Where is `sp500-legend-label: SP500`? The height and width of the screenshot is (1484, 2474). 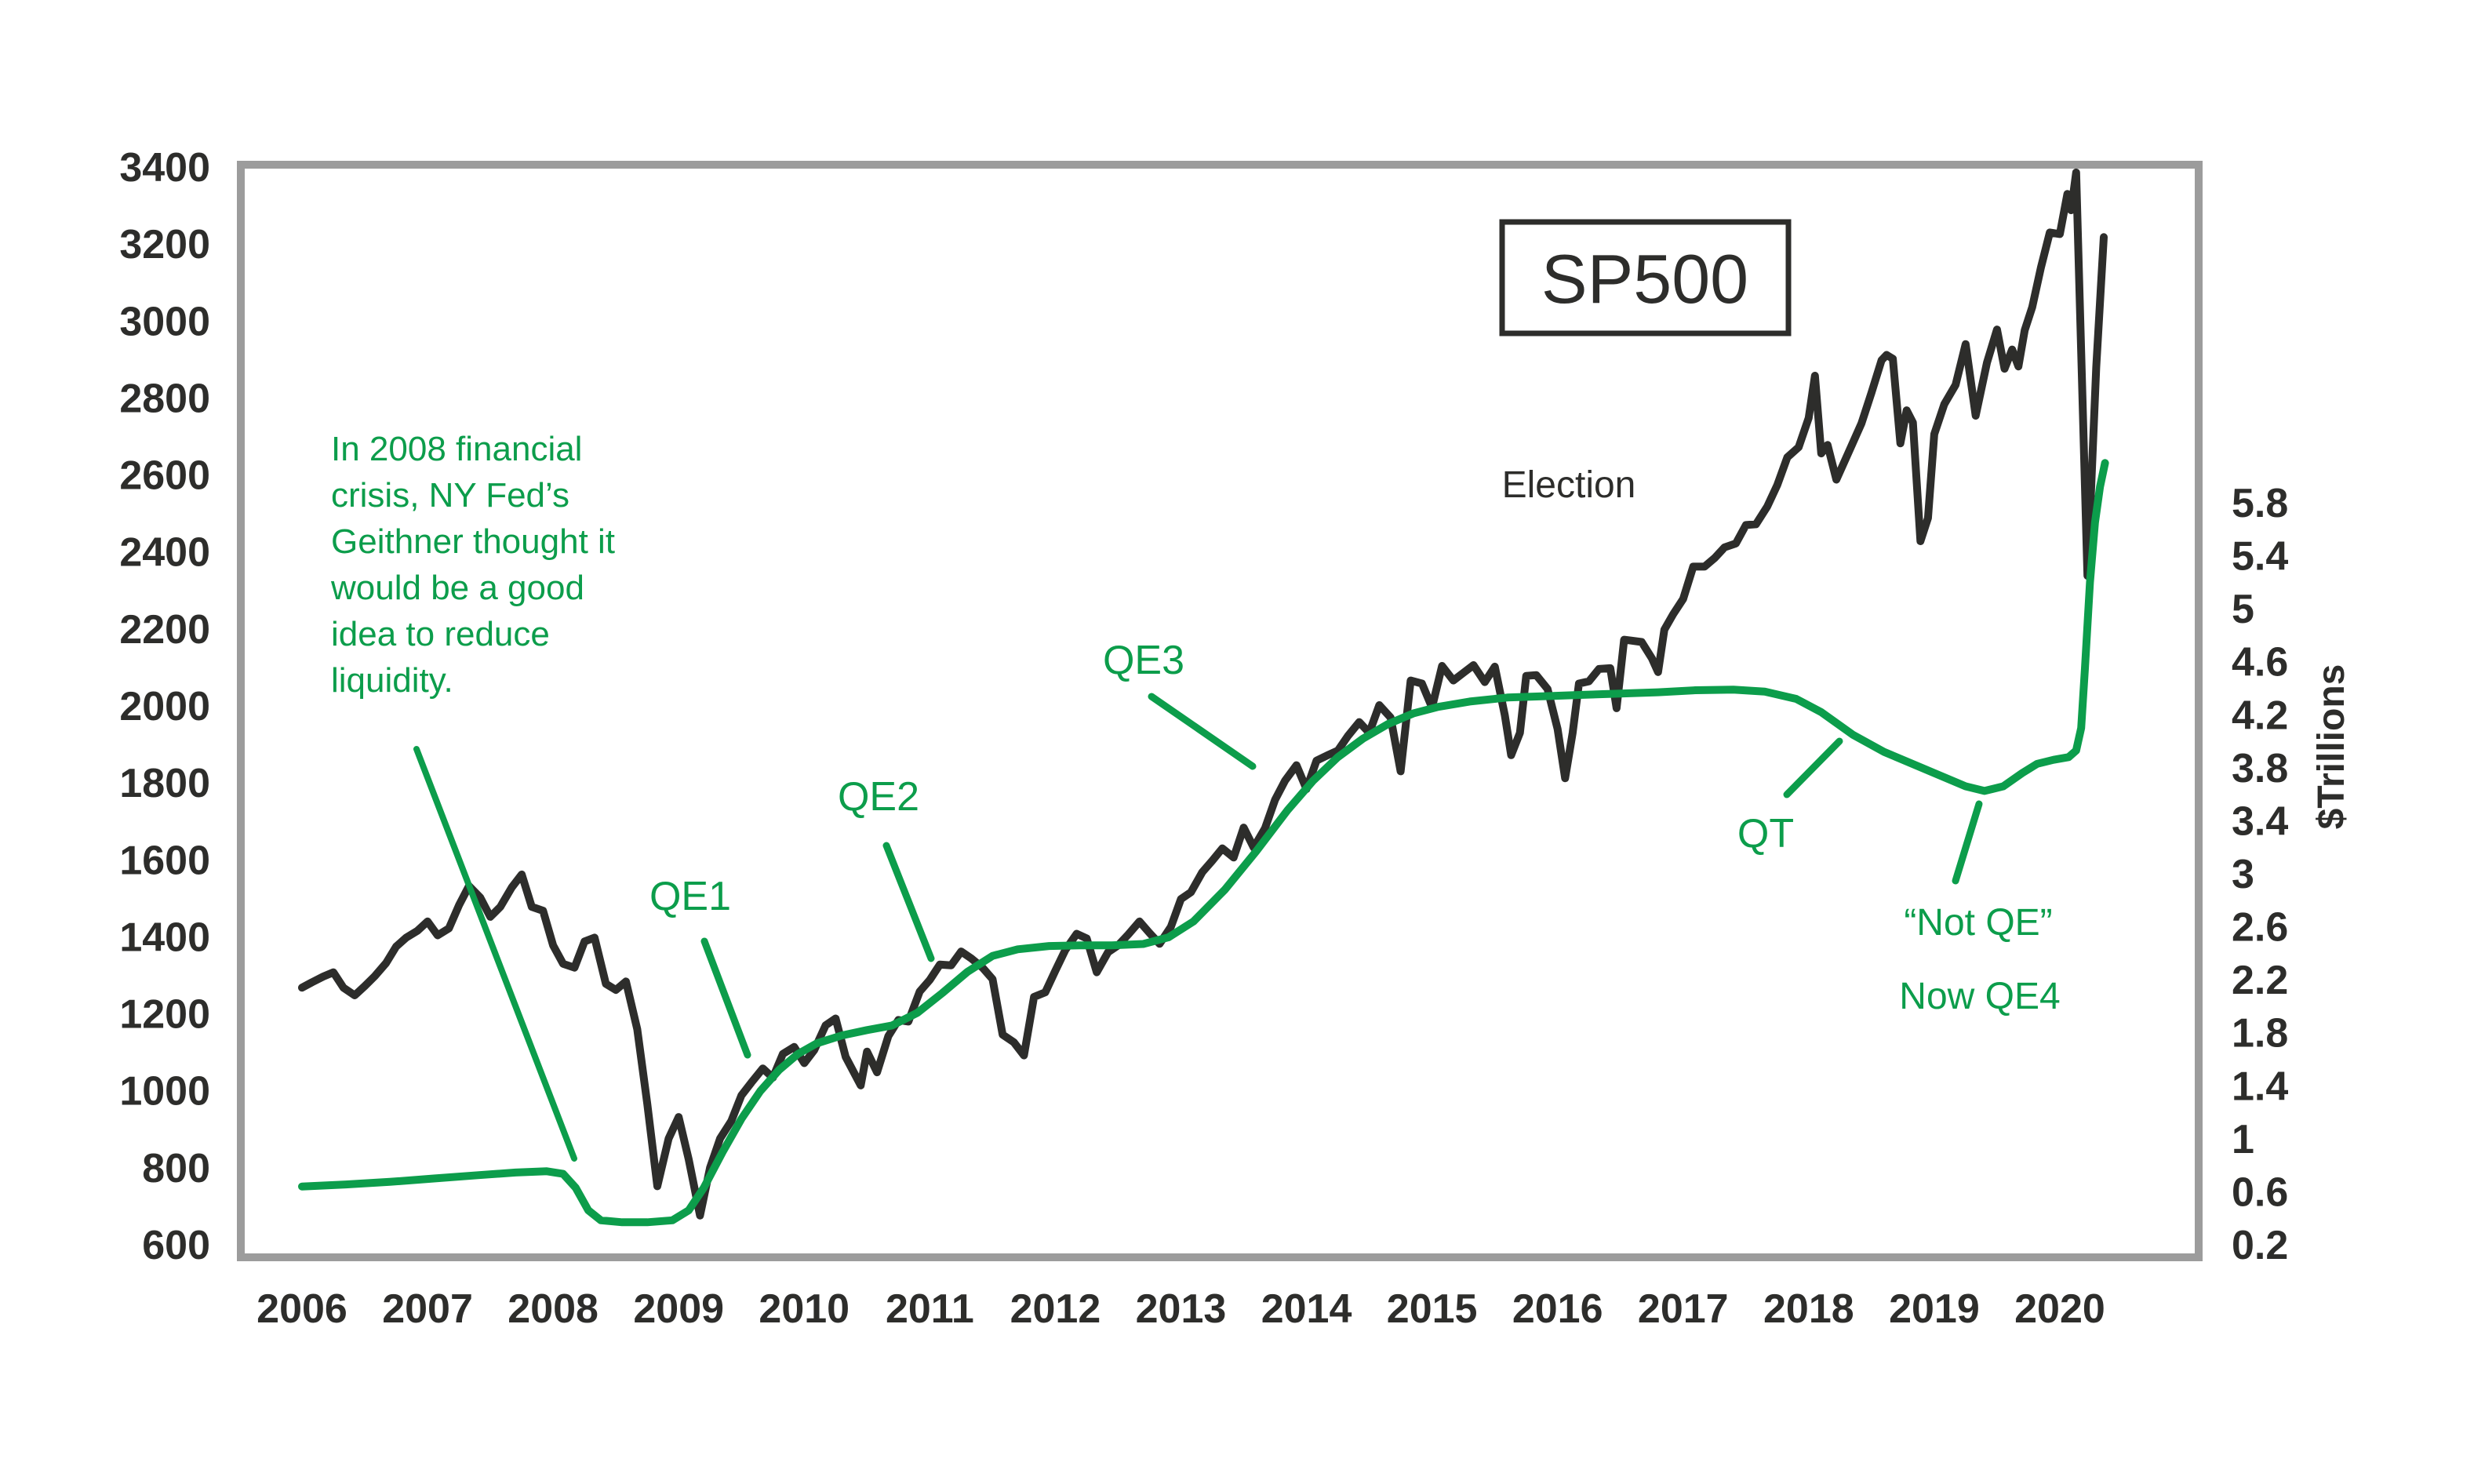
sp500-legend-label: SP500 is located at coordinates (1644, 279).